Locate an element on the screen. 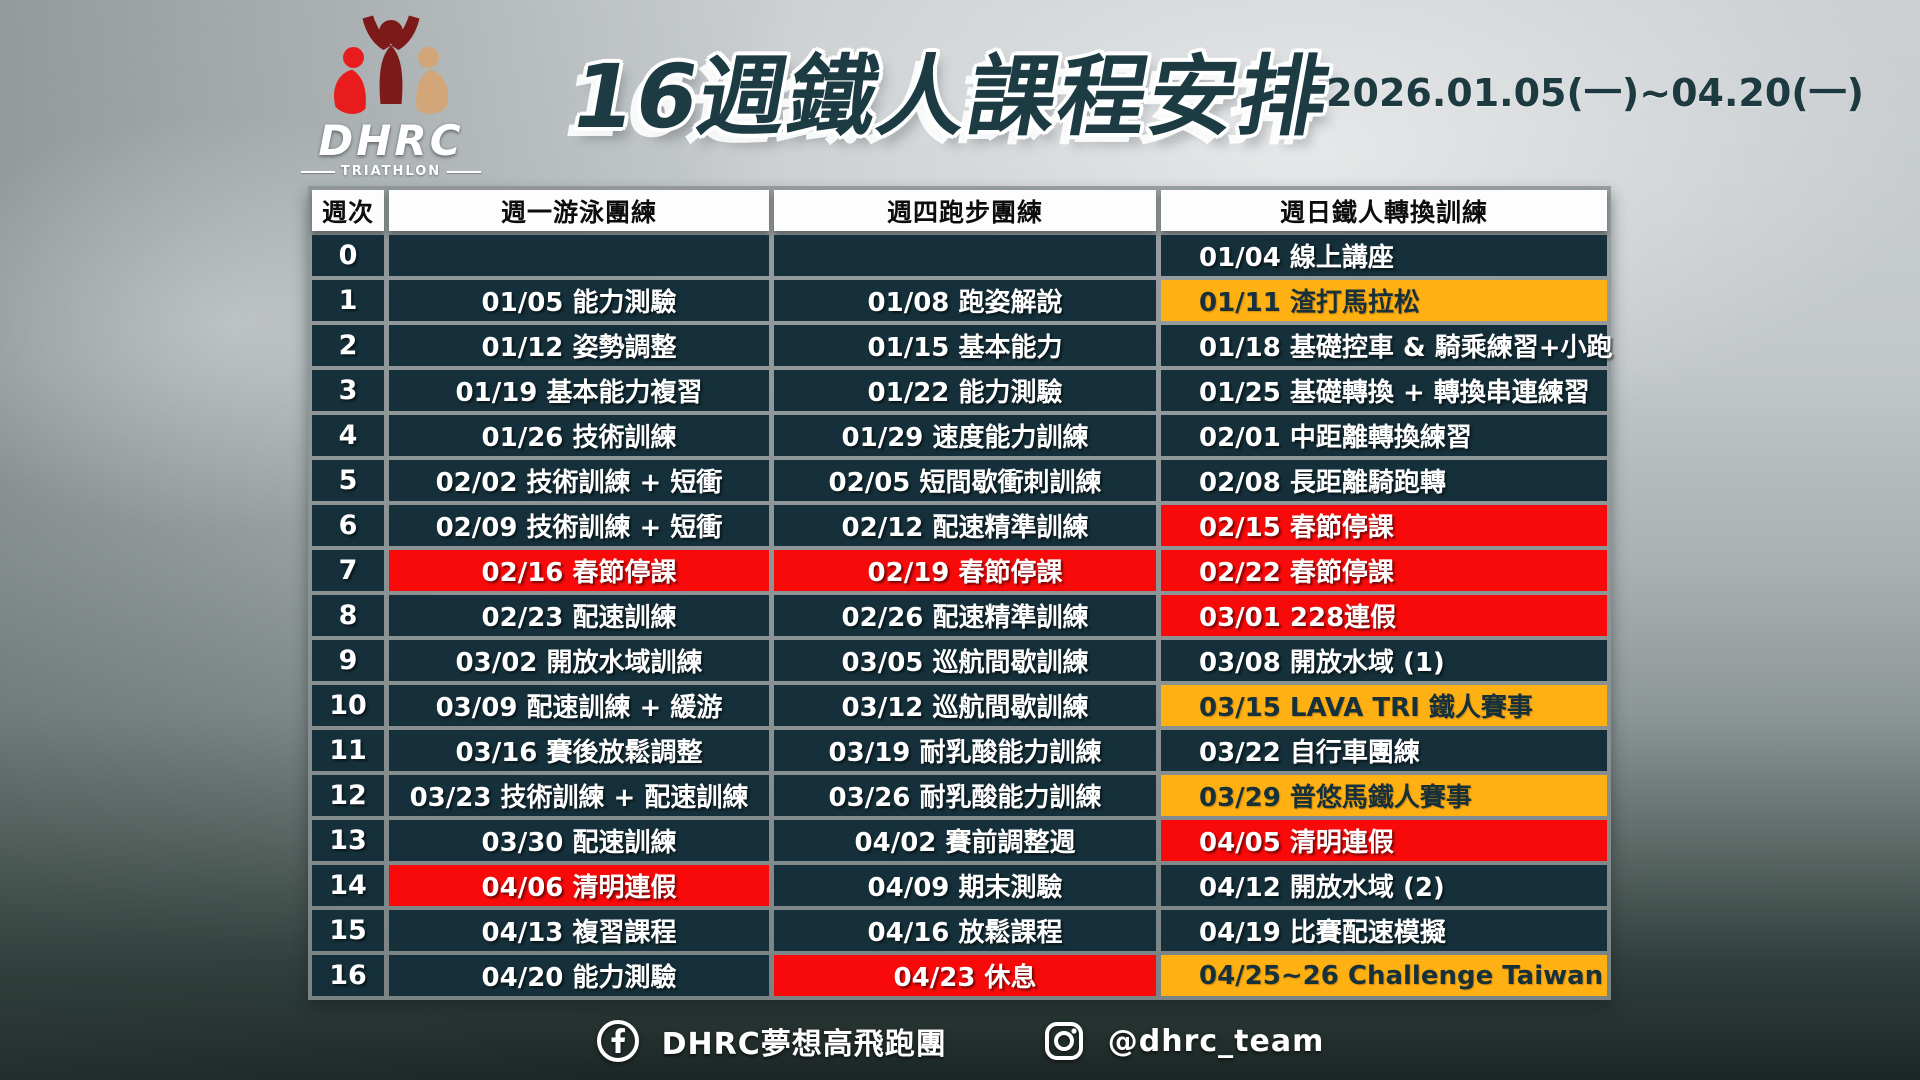  monday-cell is located at coordinates (579, 255).